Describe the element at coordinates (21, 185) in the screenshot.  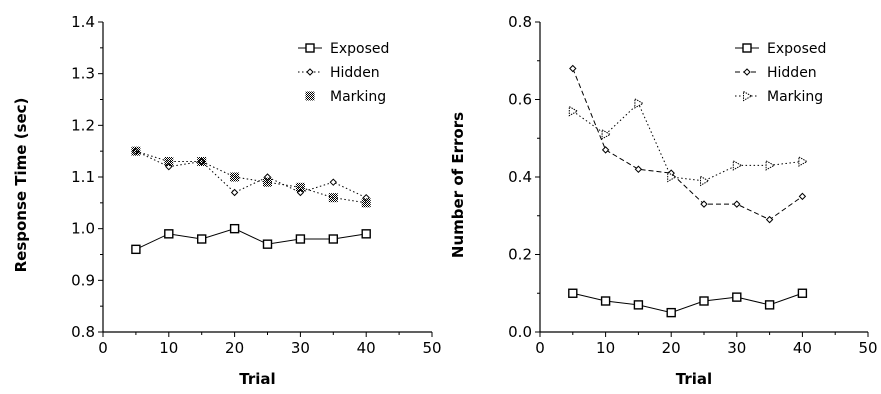
I see `y-axis-title: Response Time (sec)` at that location.